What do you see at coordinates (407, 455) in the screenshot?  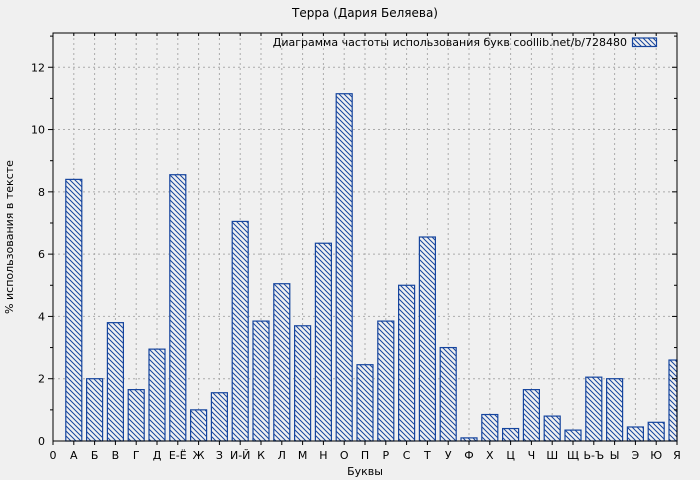 I see `x-tick-label: С` at bounding box center [407, 455].